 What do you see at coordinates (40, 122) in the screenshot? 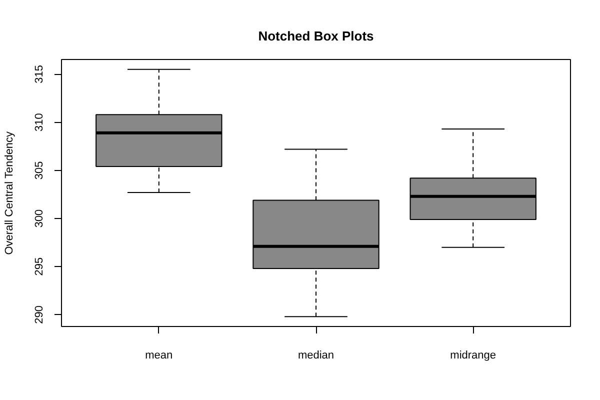
I see `y-tick-label: 310` at bounding box center [40, 122].